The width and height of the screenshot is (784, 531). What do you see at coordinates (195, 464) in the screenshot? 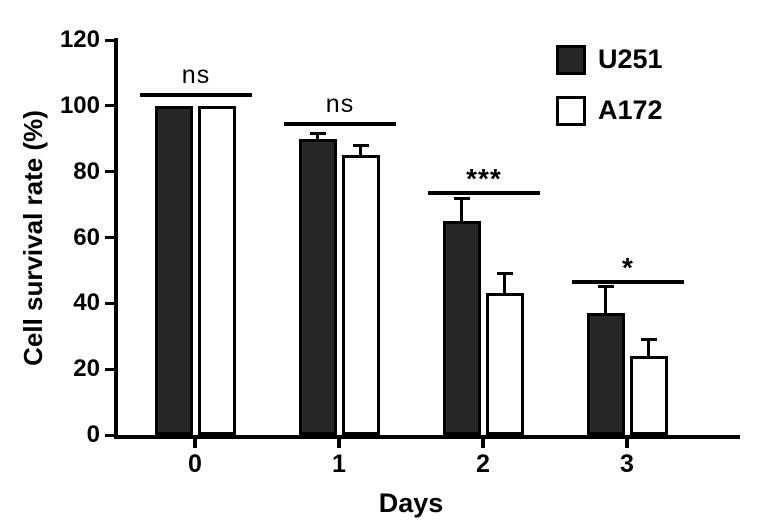
I see `x-tick-label: 0` at bounding box center [195, 464].